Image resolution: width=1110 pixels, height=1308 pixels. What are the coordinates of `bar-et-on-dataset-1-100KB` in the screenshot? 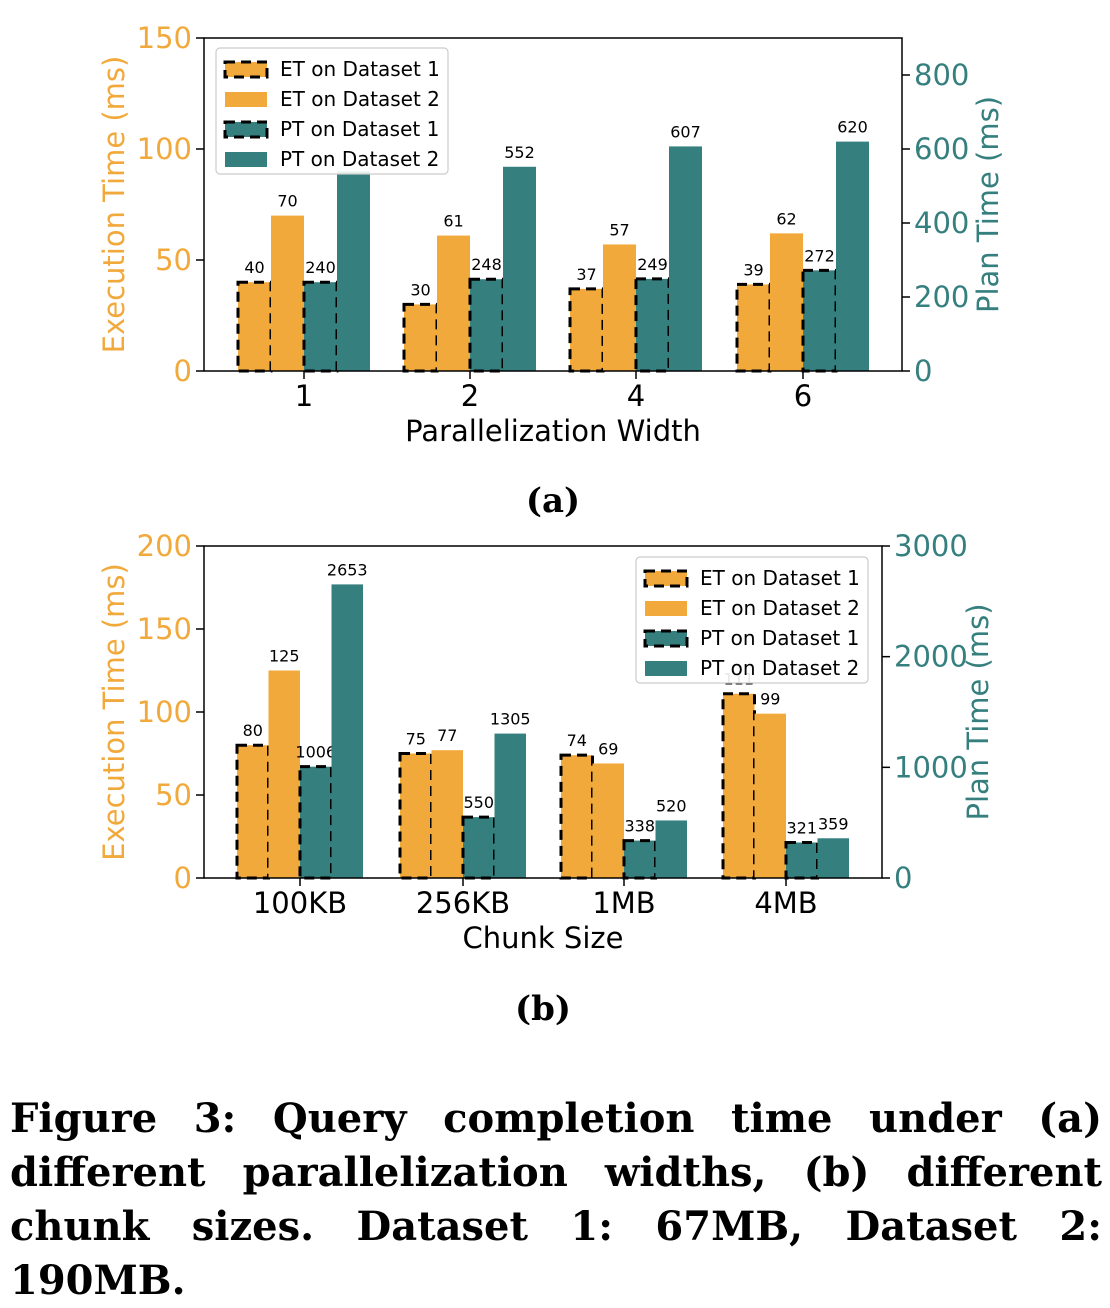 It's located at (252, 811).